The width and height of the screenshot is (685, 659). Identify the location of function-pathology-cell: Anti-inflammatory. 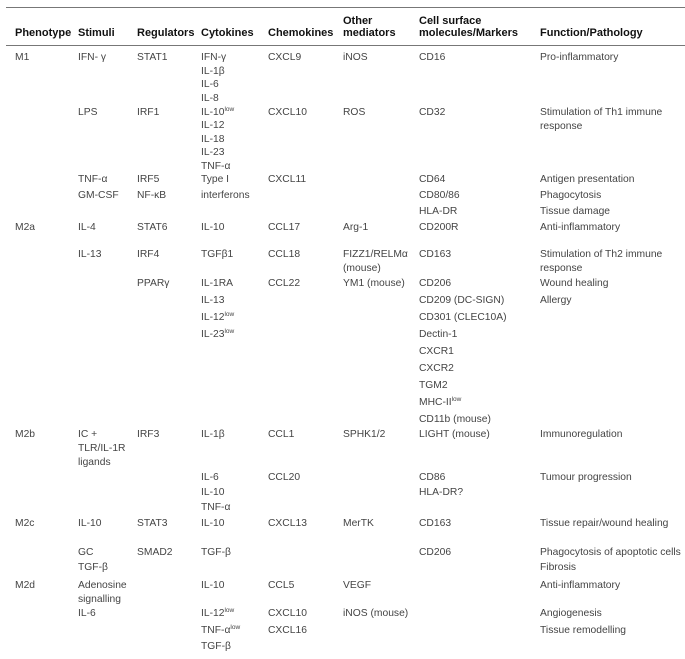
(580, 585).